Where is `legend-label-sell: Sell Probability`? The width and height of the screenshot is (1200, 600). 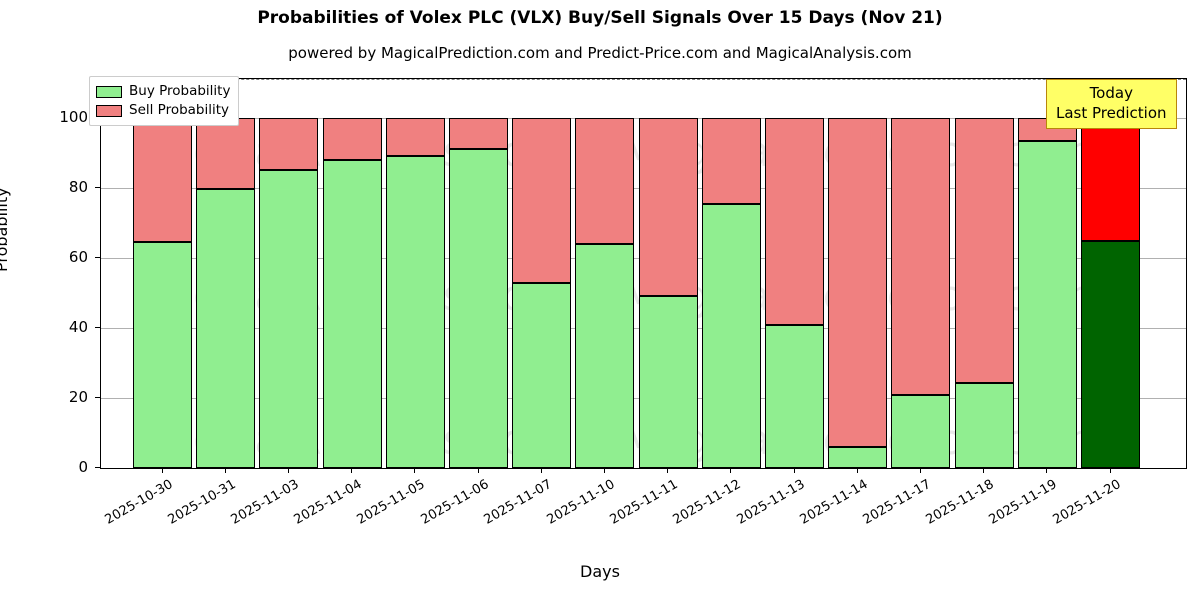
legend-label-sell: Sell Probability is located at coordinates (179, 110).